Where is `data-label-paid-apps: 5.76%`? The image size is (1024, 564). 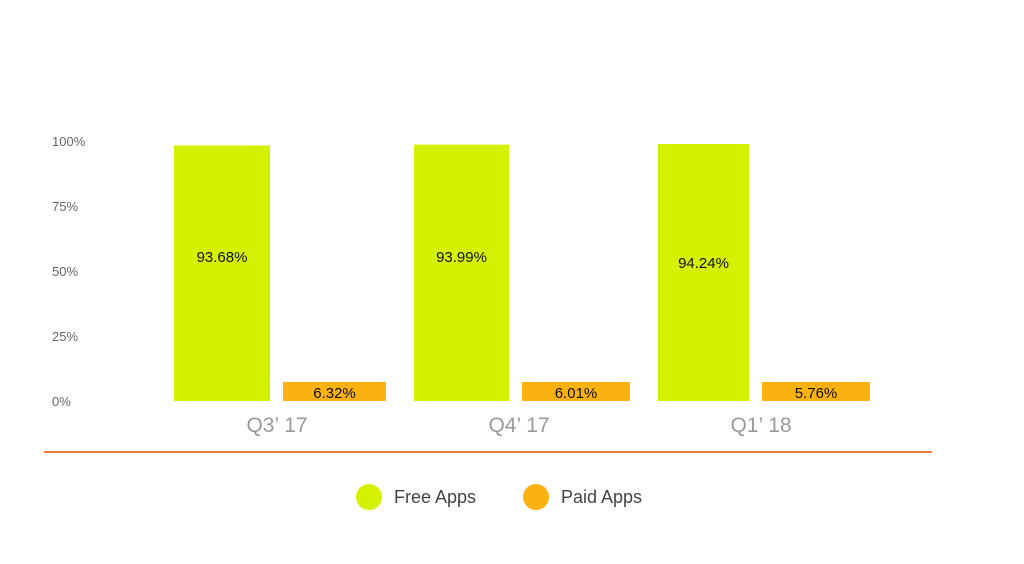 data-label-paid-apps: 5.76% is located at coordinates (816, 393).